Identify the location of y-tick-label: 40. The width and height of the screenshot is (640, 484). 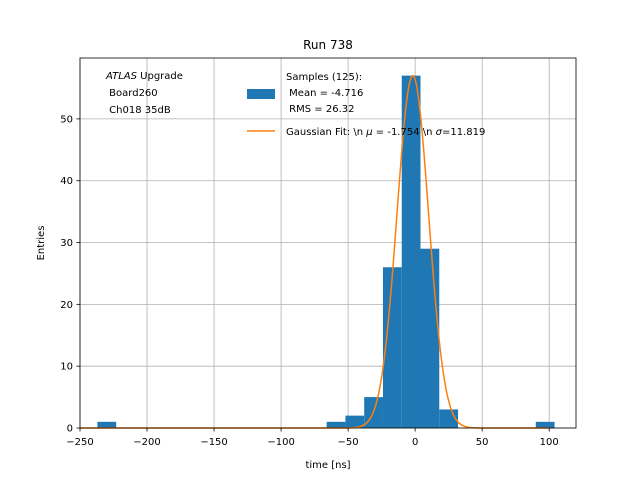
(66, 181).